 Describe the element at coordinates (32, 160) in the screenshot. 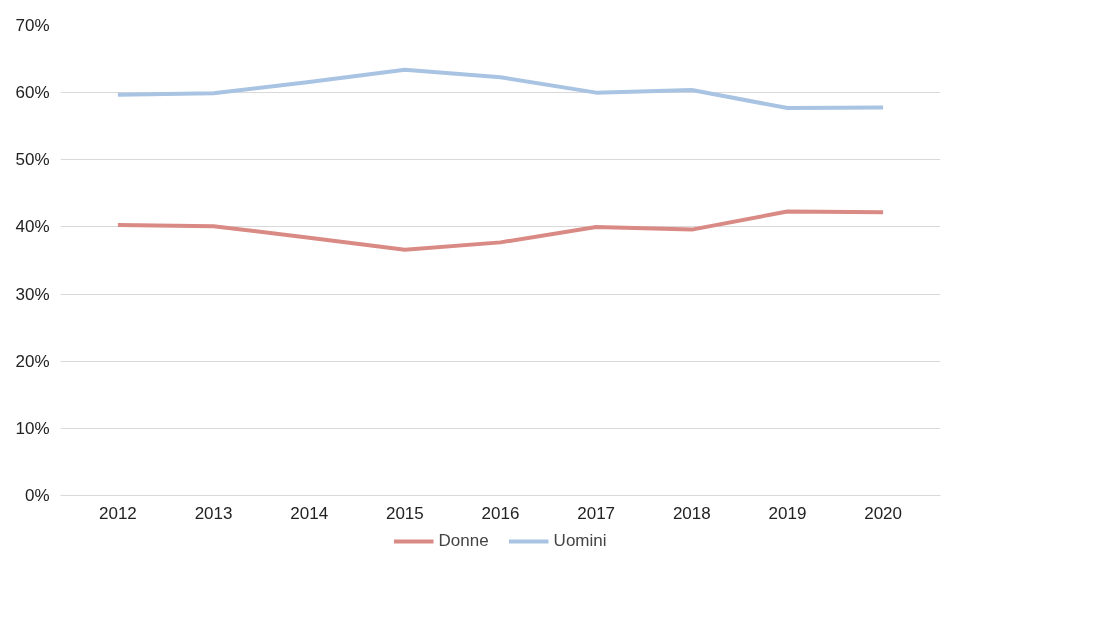

I see `y-tick-label: 50%` at that location.